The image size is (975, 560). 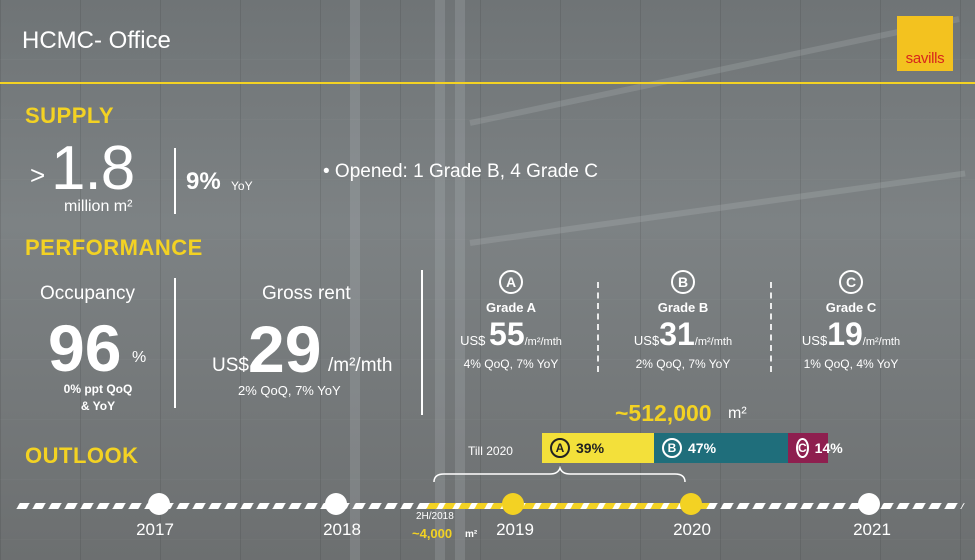 I want to click on outlook-heading: OUTLOOK, so click(x=82, y=455).